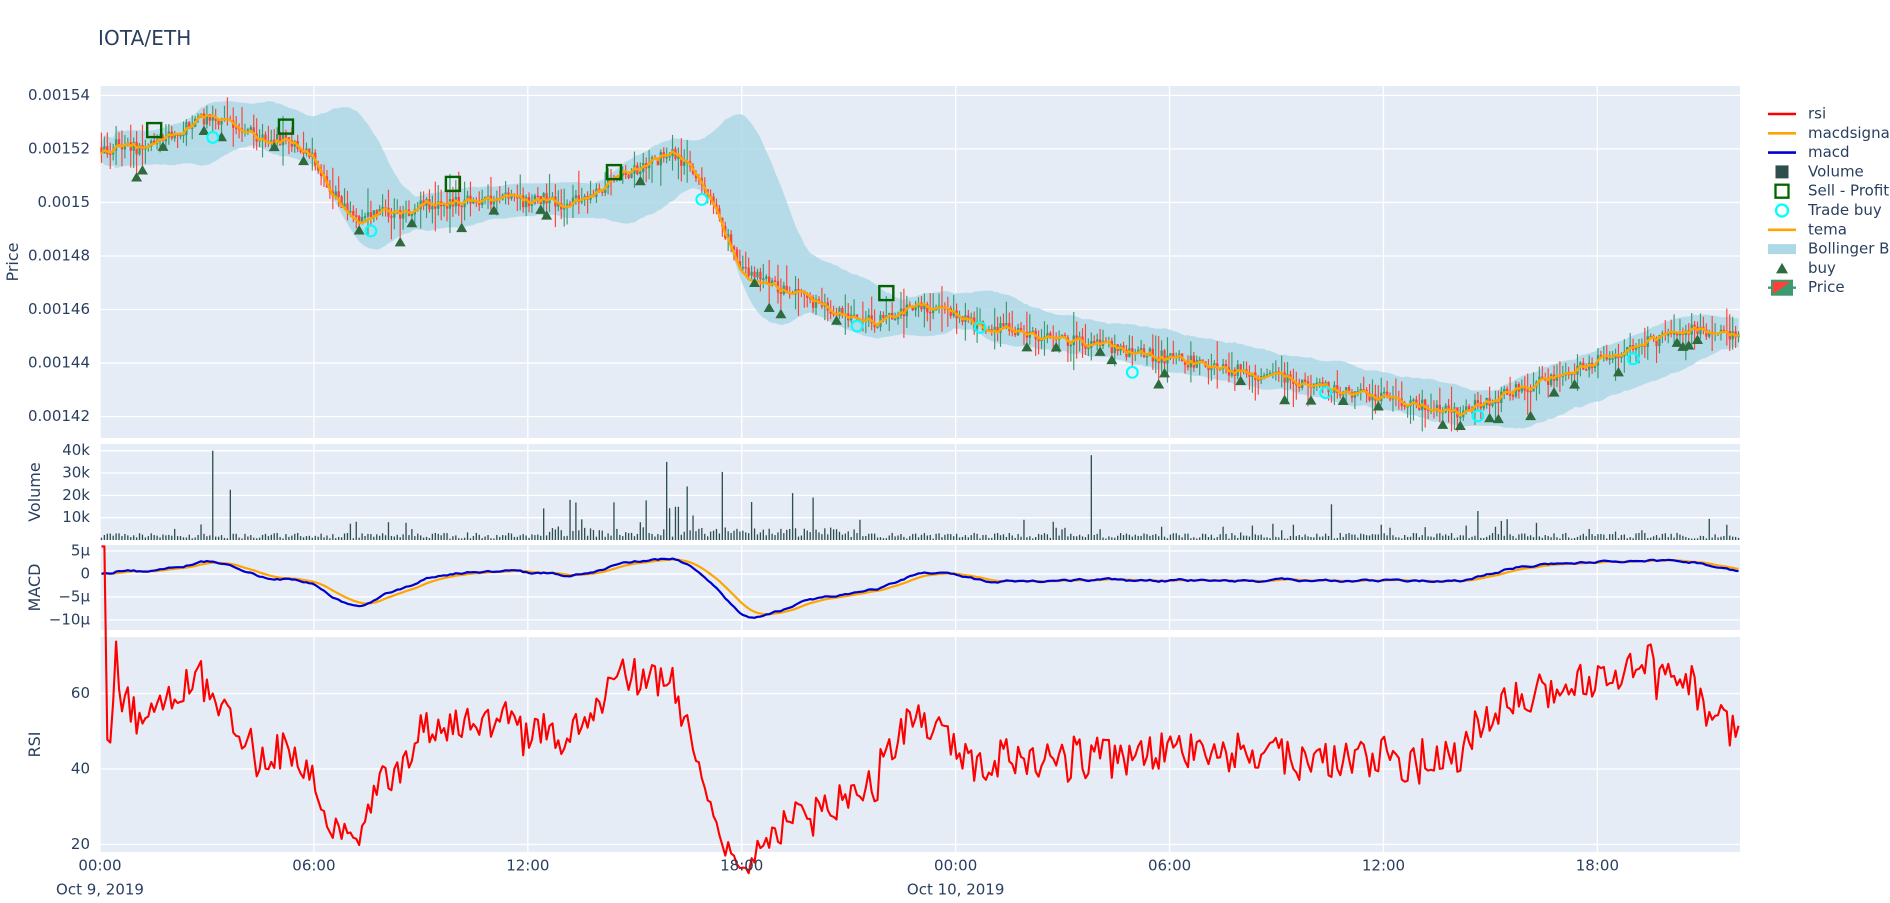  Describe the element at coordinates (1797, 114) in the screenshot. I see `legend-item-rsi: rsi` at that location.